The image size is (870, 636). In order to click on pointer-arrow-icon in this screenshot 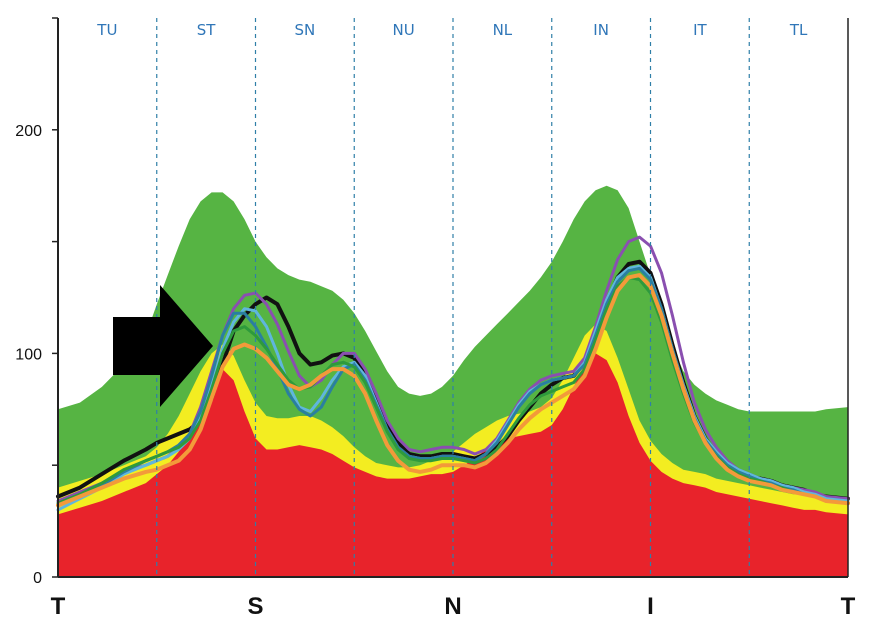, I will do `click(163, 346)`.